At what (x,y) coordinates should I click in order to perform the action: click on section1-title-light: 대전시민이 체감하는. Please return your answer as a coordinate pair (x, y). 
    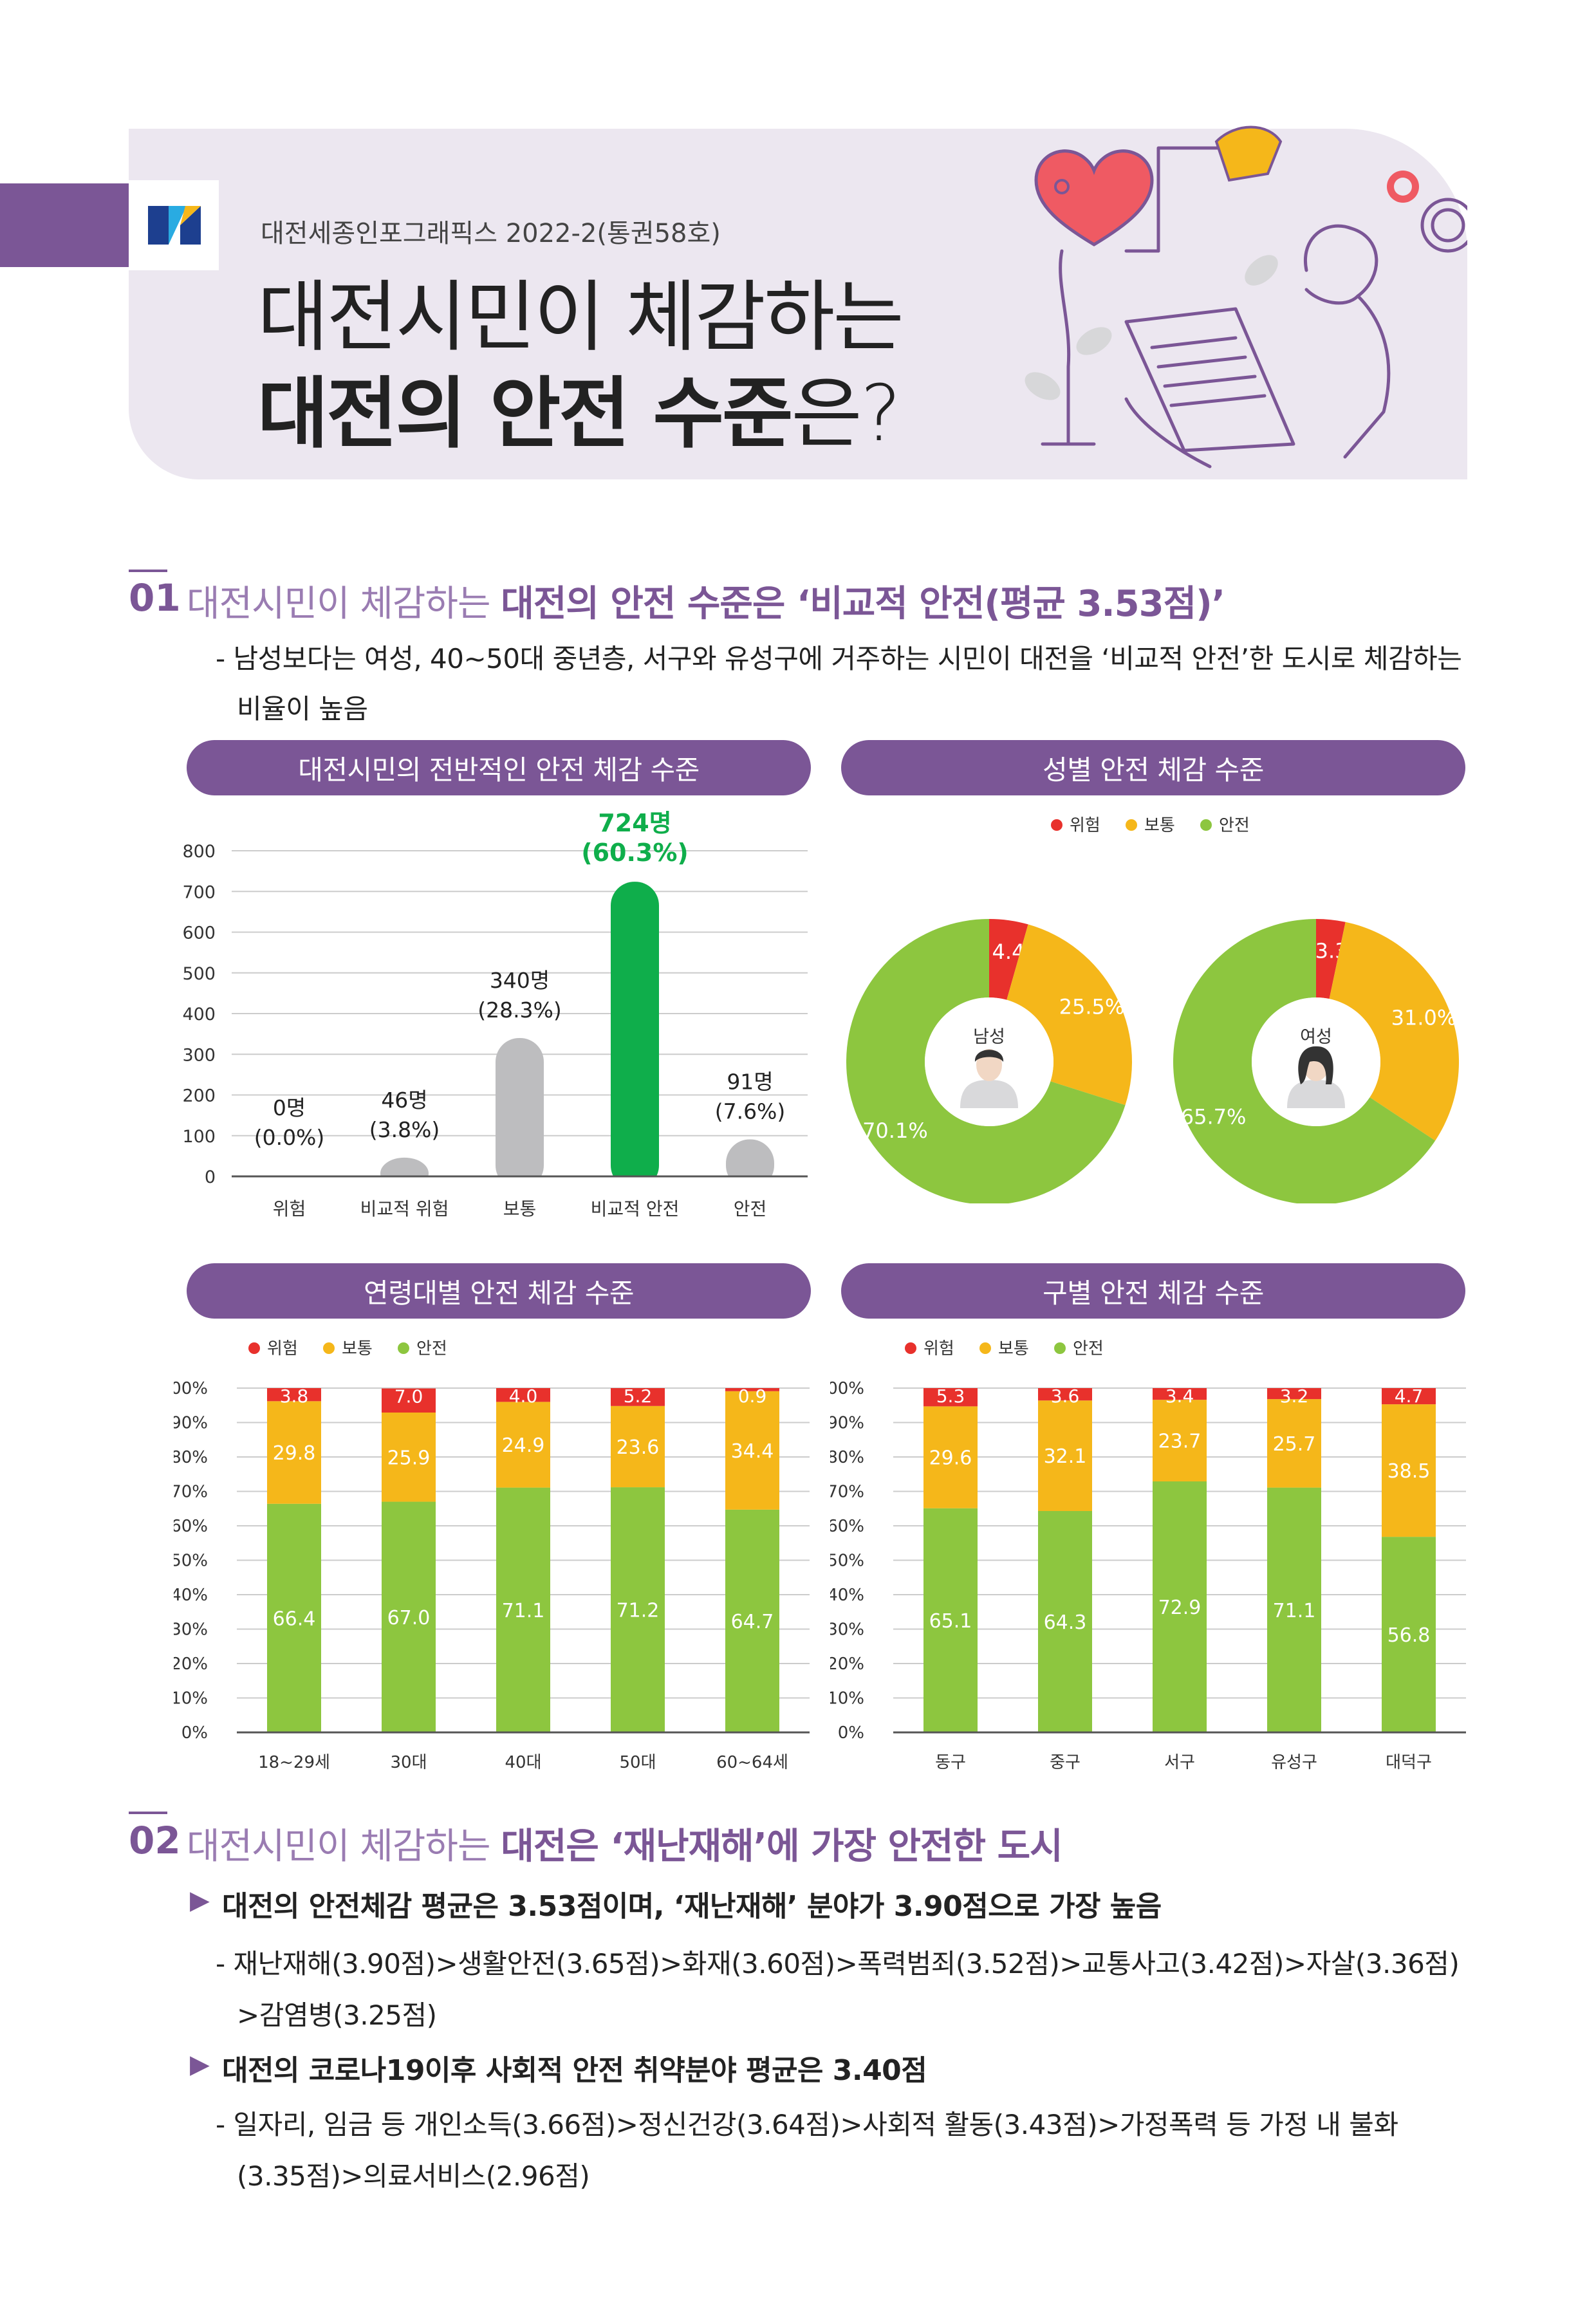
    Looking at the image, I should click on (344, 604).